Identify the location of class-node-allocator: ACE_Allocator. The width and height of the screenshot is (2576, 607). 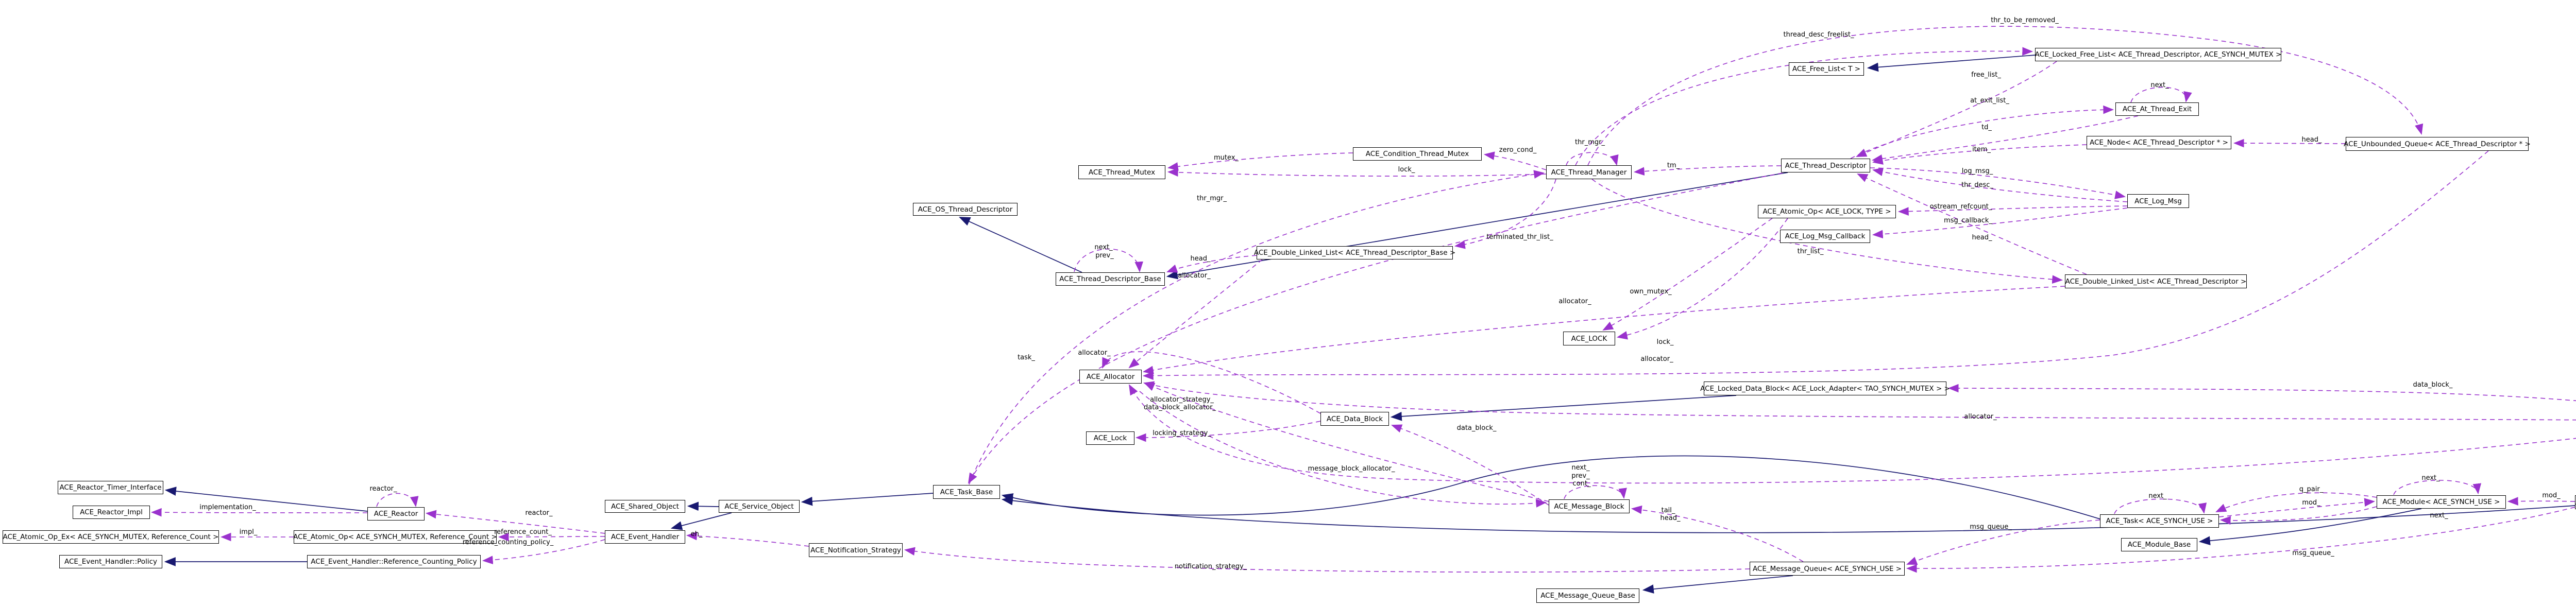
(1110, 377).